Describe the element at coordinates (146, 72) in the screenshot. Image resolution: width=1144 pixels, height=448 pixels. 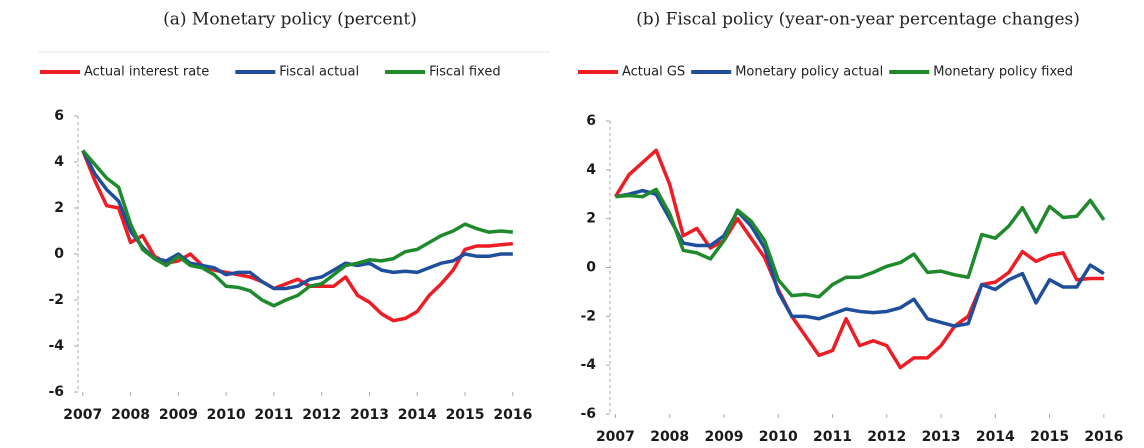
I see `legend-label: Actual interest rate` at that location.